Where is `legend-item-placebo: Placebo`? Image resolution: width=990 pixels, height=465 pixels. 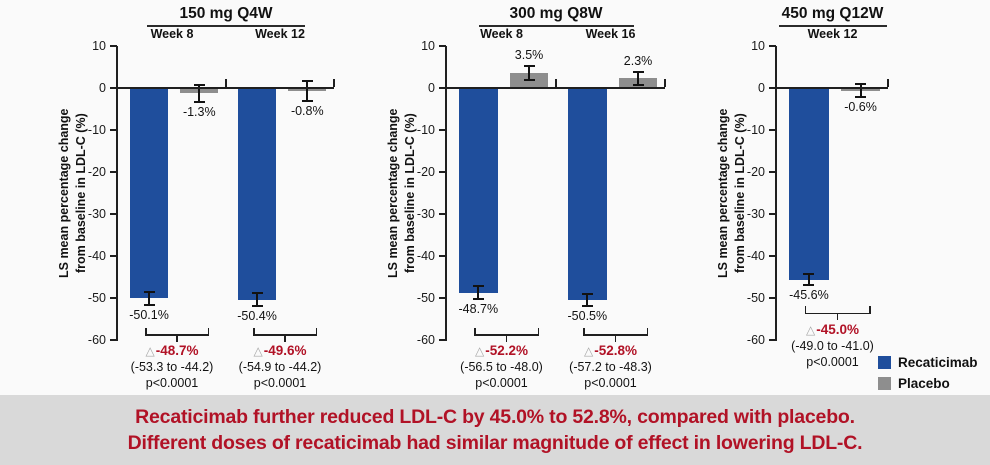 legend-item-placebo: Placebo is located at coordinates (928, 383).